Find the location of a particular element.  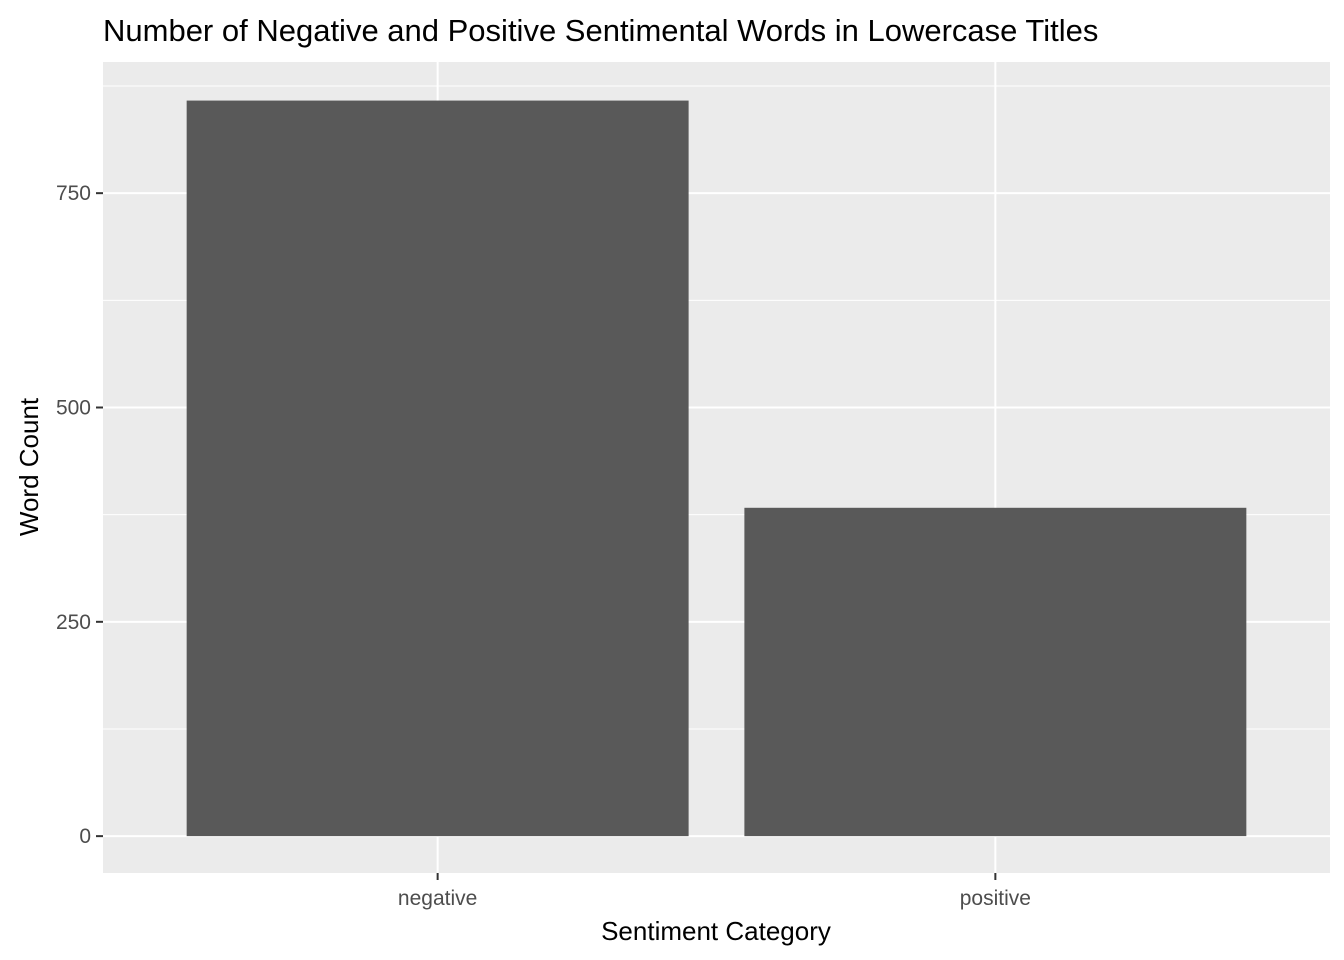

y-tick-label: 750 is located at coordinates (73, 193).